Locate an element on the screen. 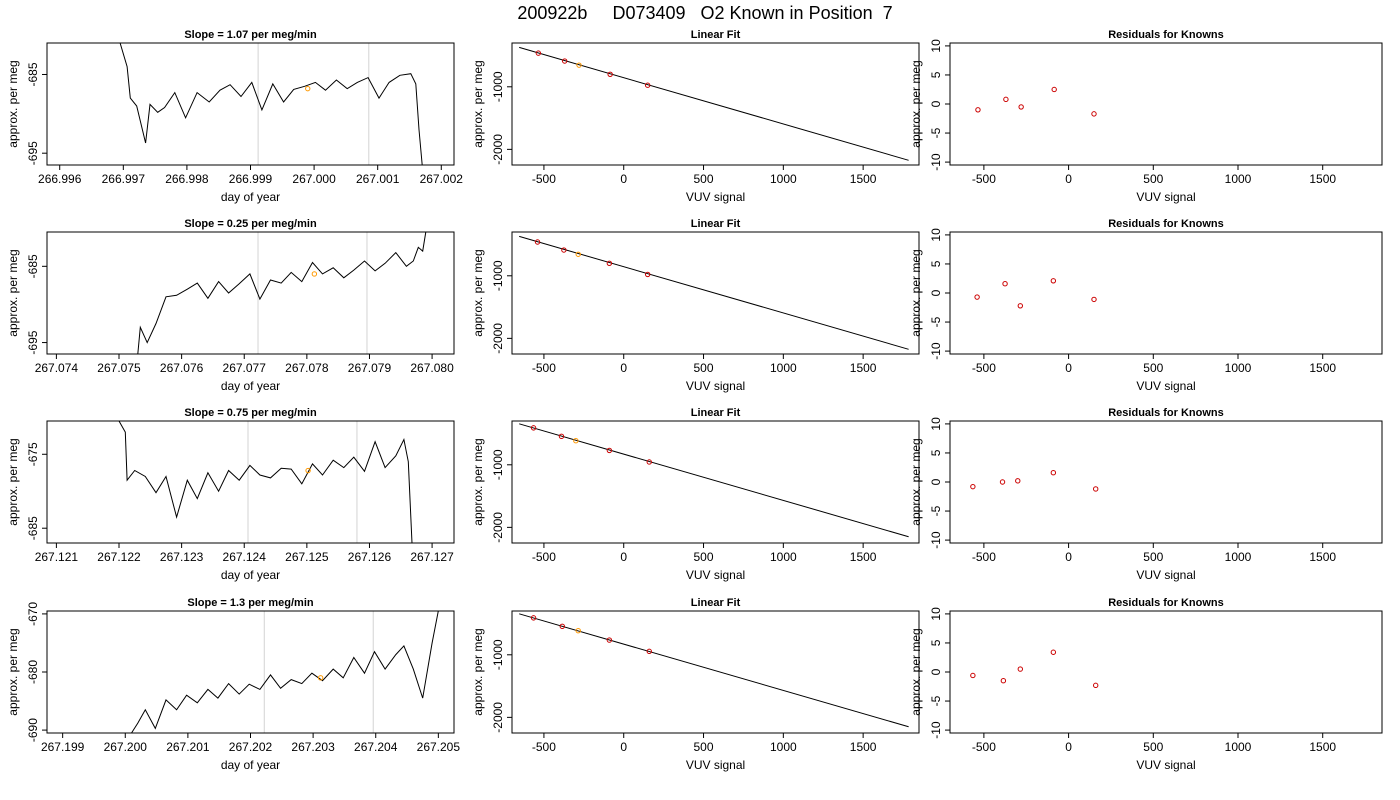 Image resolution: width=1400 pixels, height=800 pixels. y-tick-label: -685 is located at coordinates (33, 266).